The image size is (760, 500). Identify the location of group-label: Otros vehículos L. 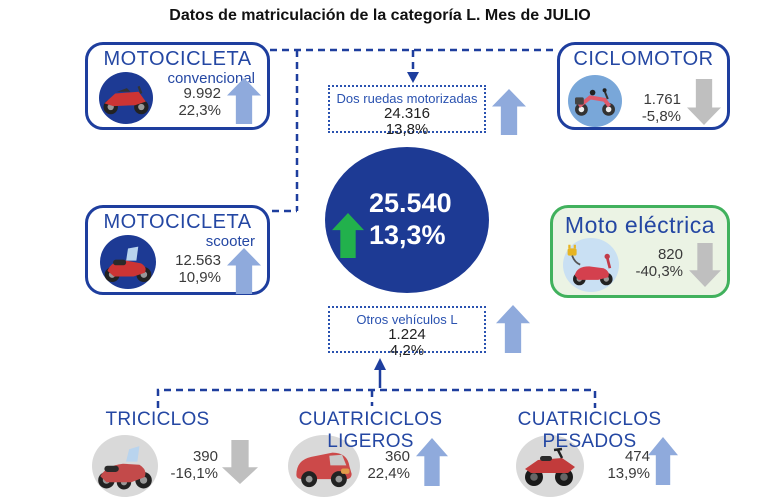
(407, 319).